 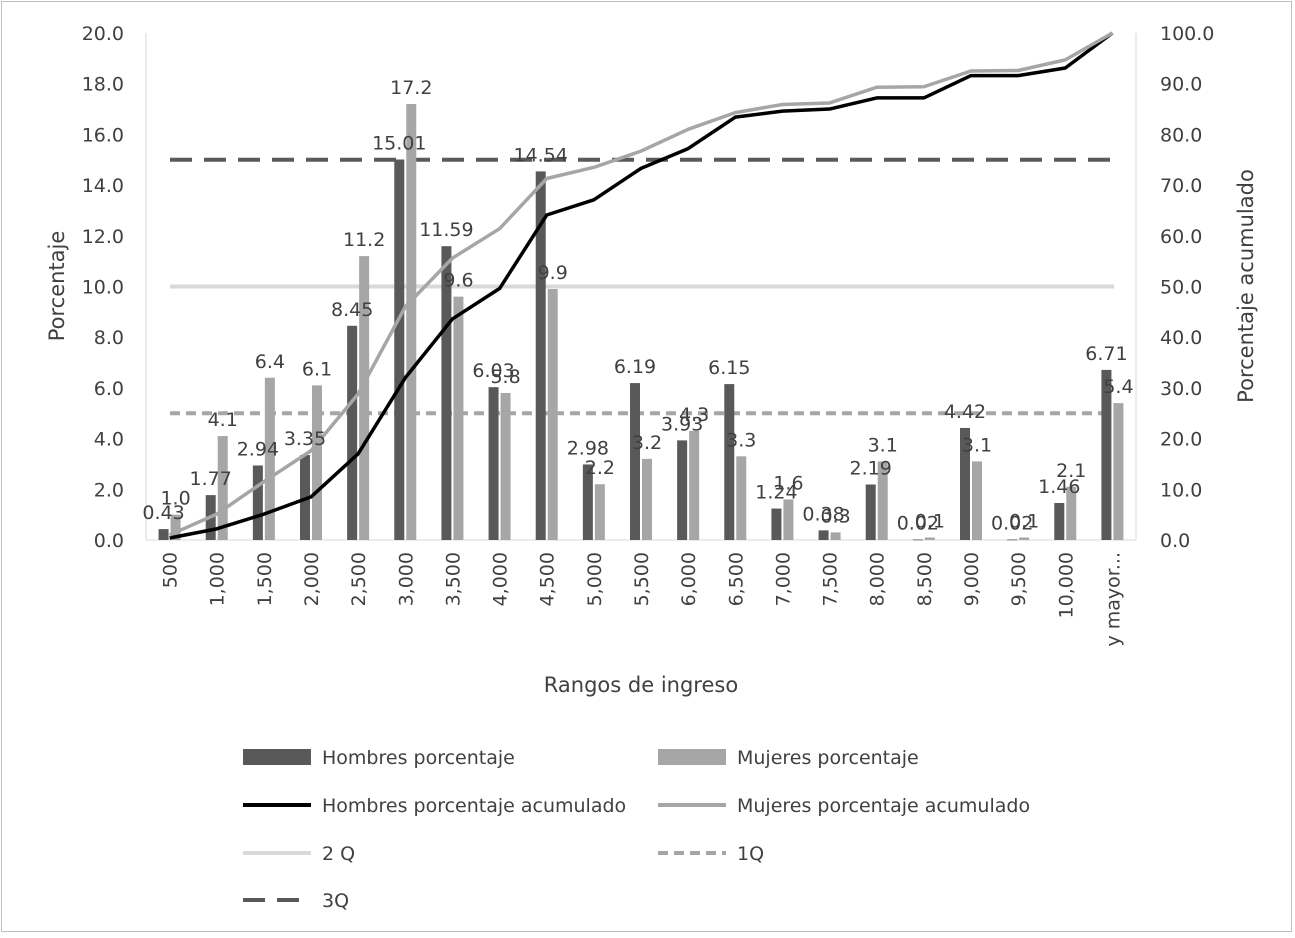 What do you see at coordinates (783, 579) in the screenshot?
I see `x-tick-label: 7,000` at bounding box center [783, 579].